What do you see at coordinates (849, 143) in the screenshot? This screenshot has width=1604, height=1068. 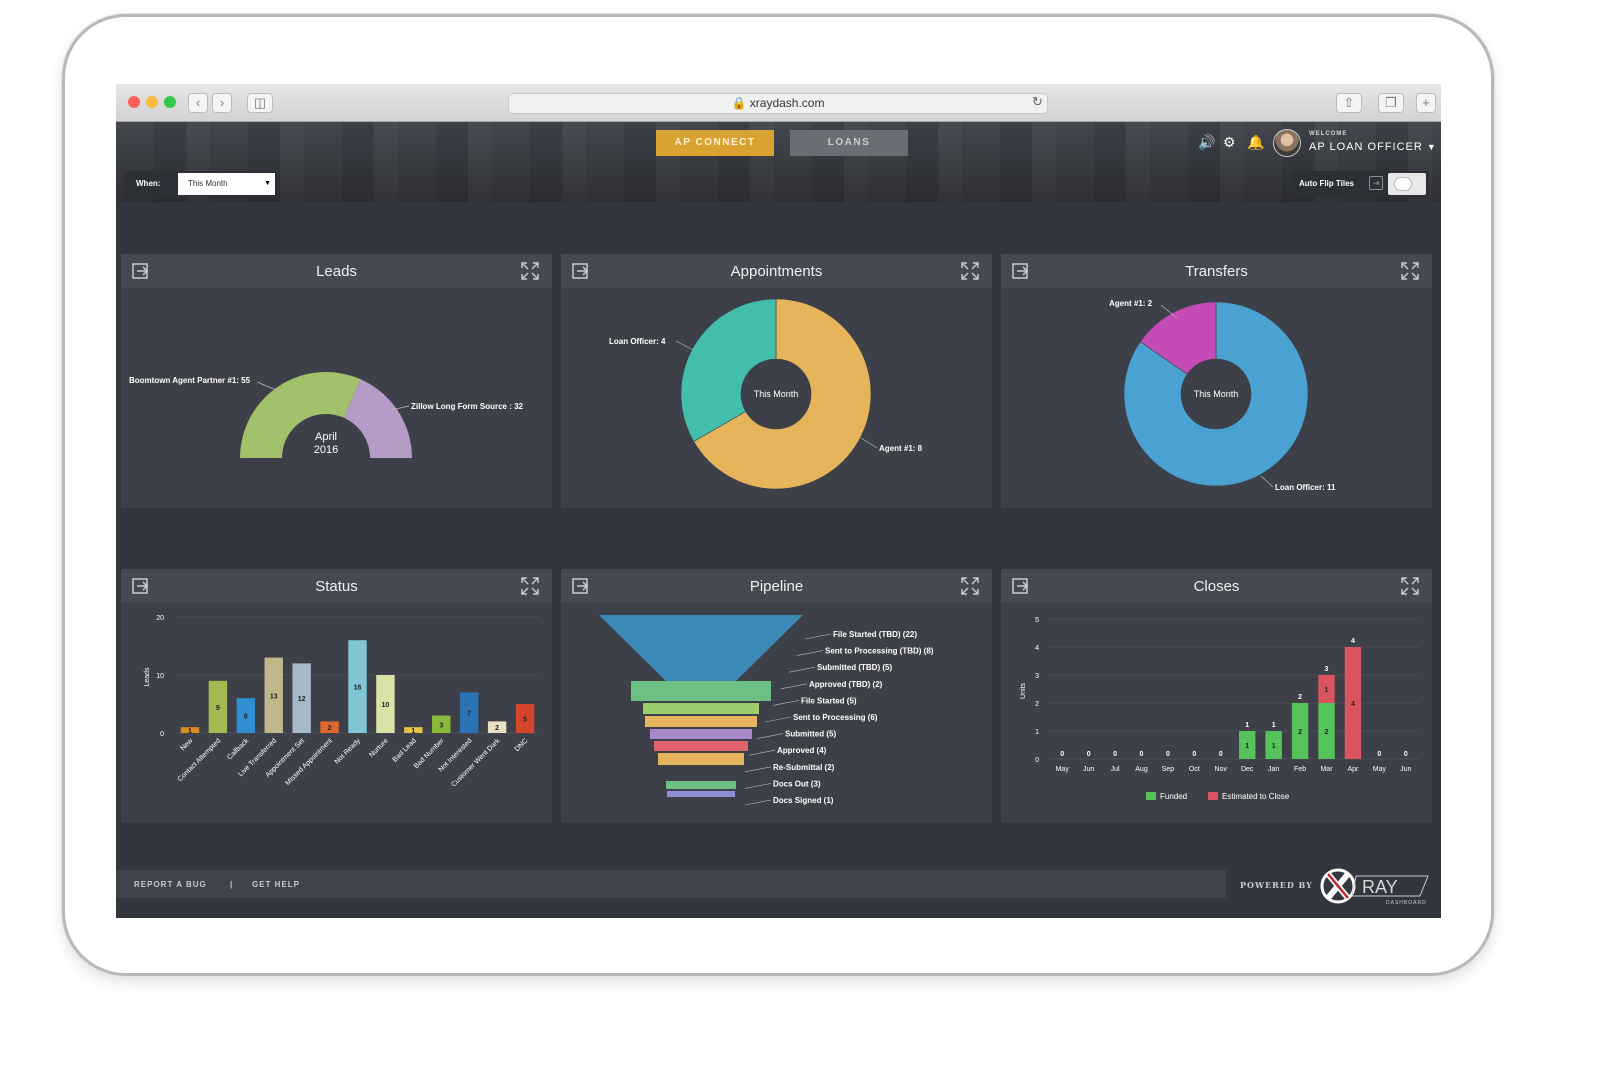 I see `tab-loans: LOANS` at bounding box center [849, 143].